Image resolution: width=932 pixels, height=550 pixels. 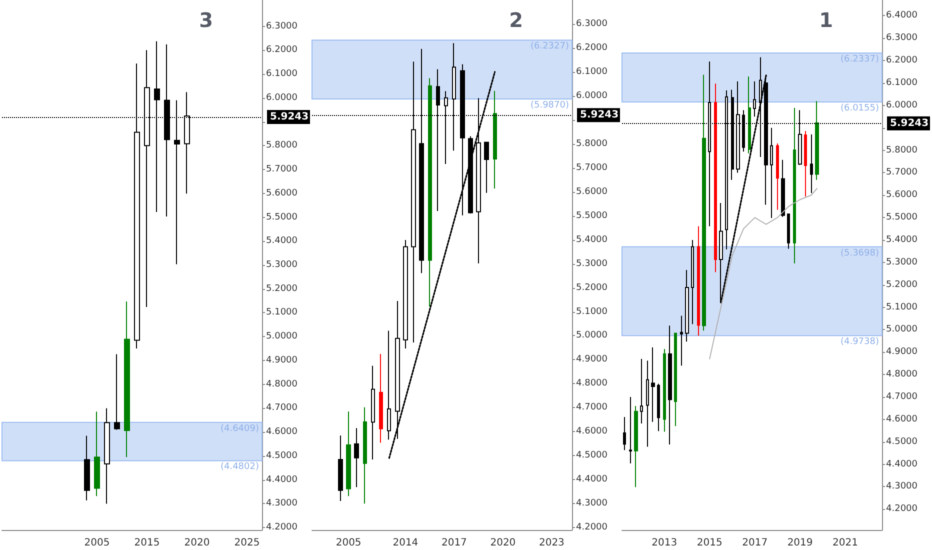 What do you see at coordinates (755, 543) in the screenshot?
I see `x-tick-label: 2017` at bounding box center [755, 543].